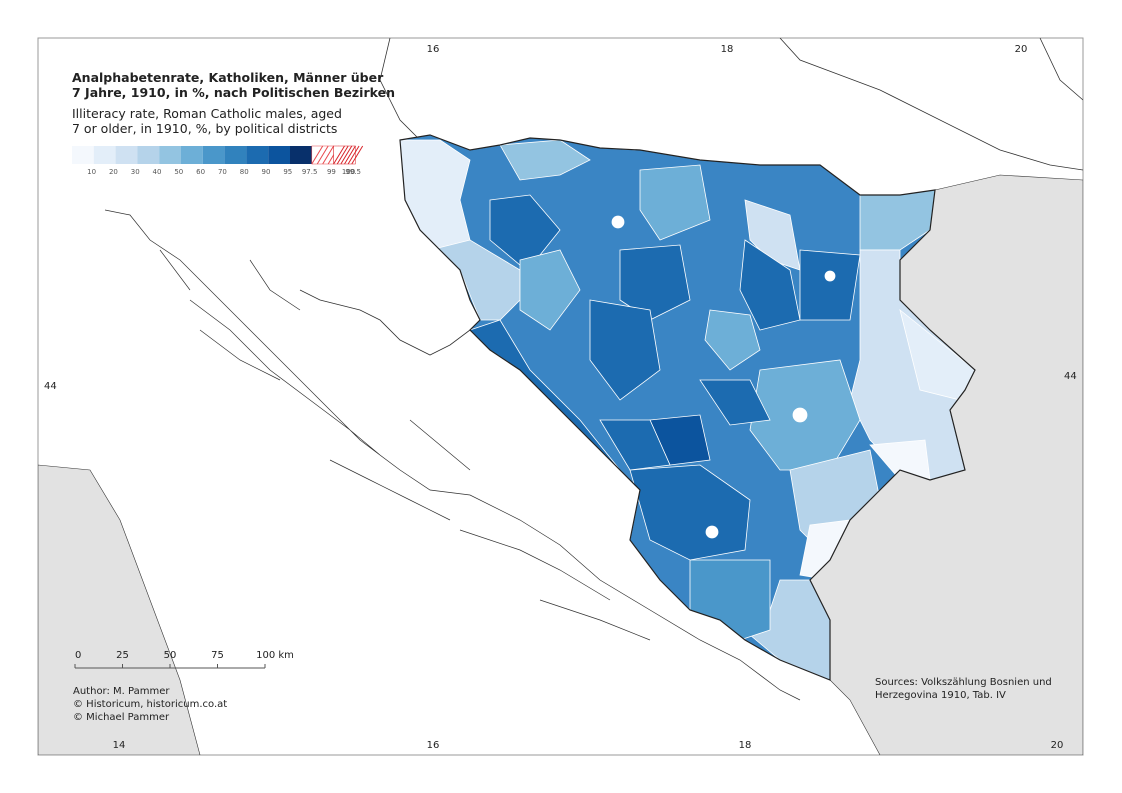  I want to click on legend-label: 10, so click(91, 172).